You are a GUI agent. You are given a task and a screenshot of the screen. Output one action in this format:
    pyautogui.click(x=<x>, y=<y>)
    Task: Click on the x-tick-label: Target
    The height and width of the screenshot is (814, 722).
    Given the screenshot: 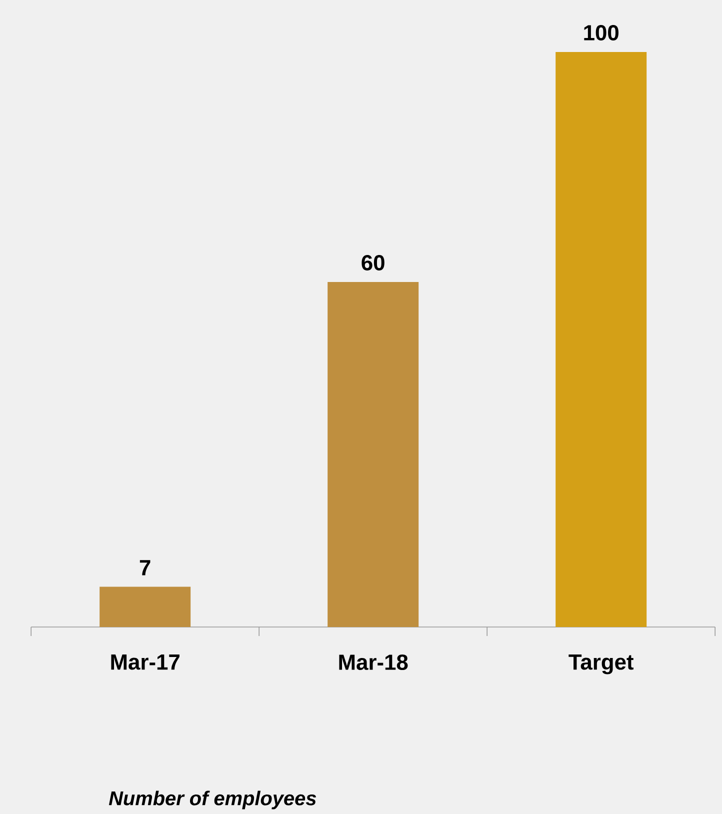 What is the action you would take?
    pyautogui.click(x=601, y=664)
    